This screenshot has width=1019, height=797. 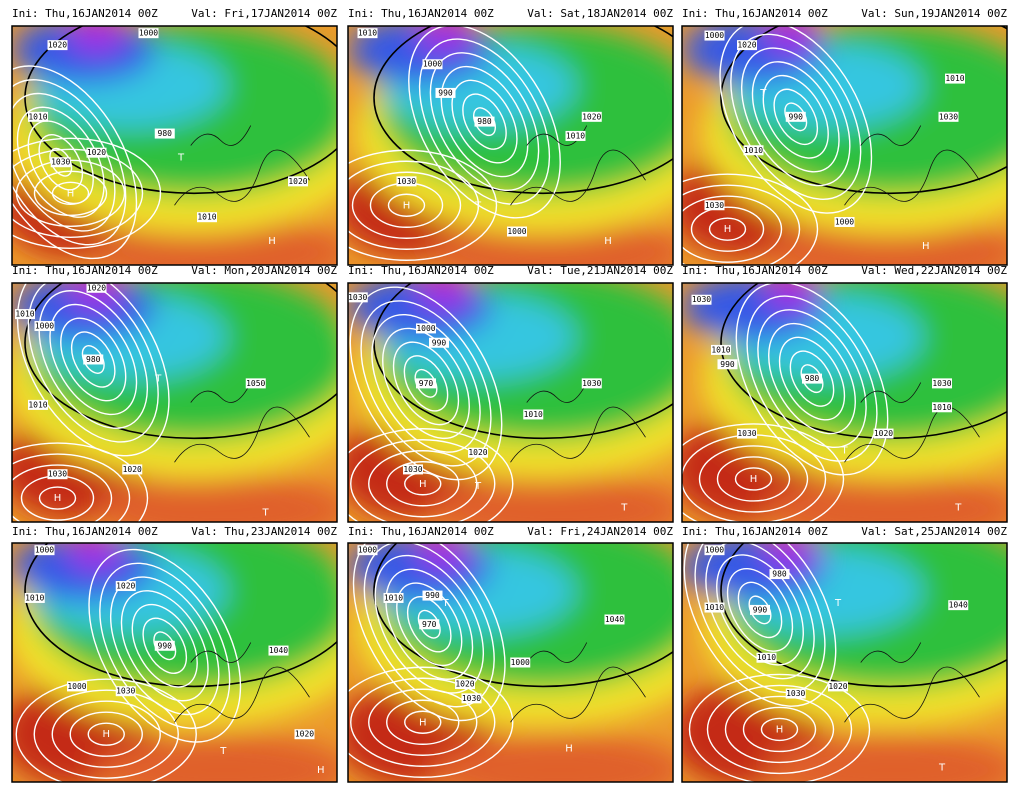 I want to click on field-shading, so click(x=510, y=145).